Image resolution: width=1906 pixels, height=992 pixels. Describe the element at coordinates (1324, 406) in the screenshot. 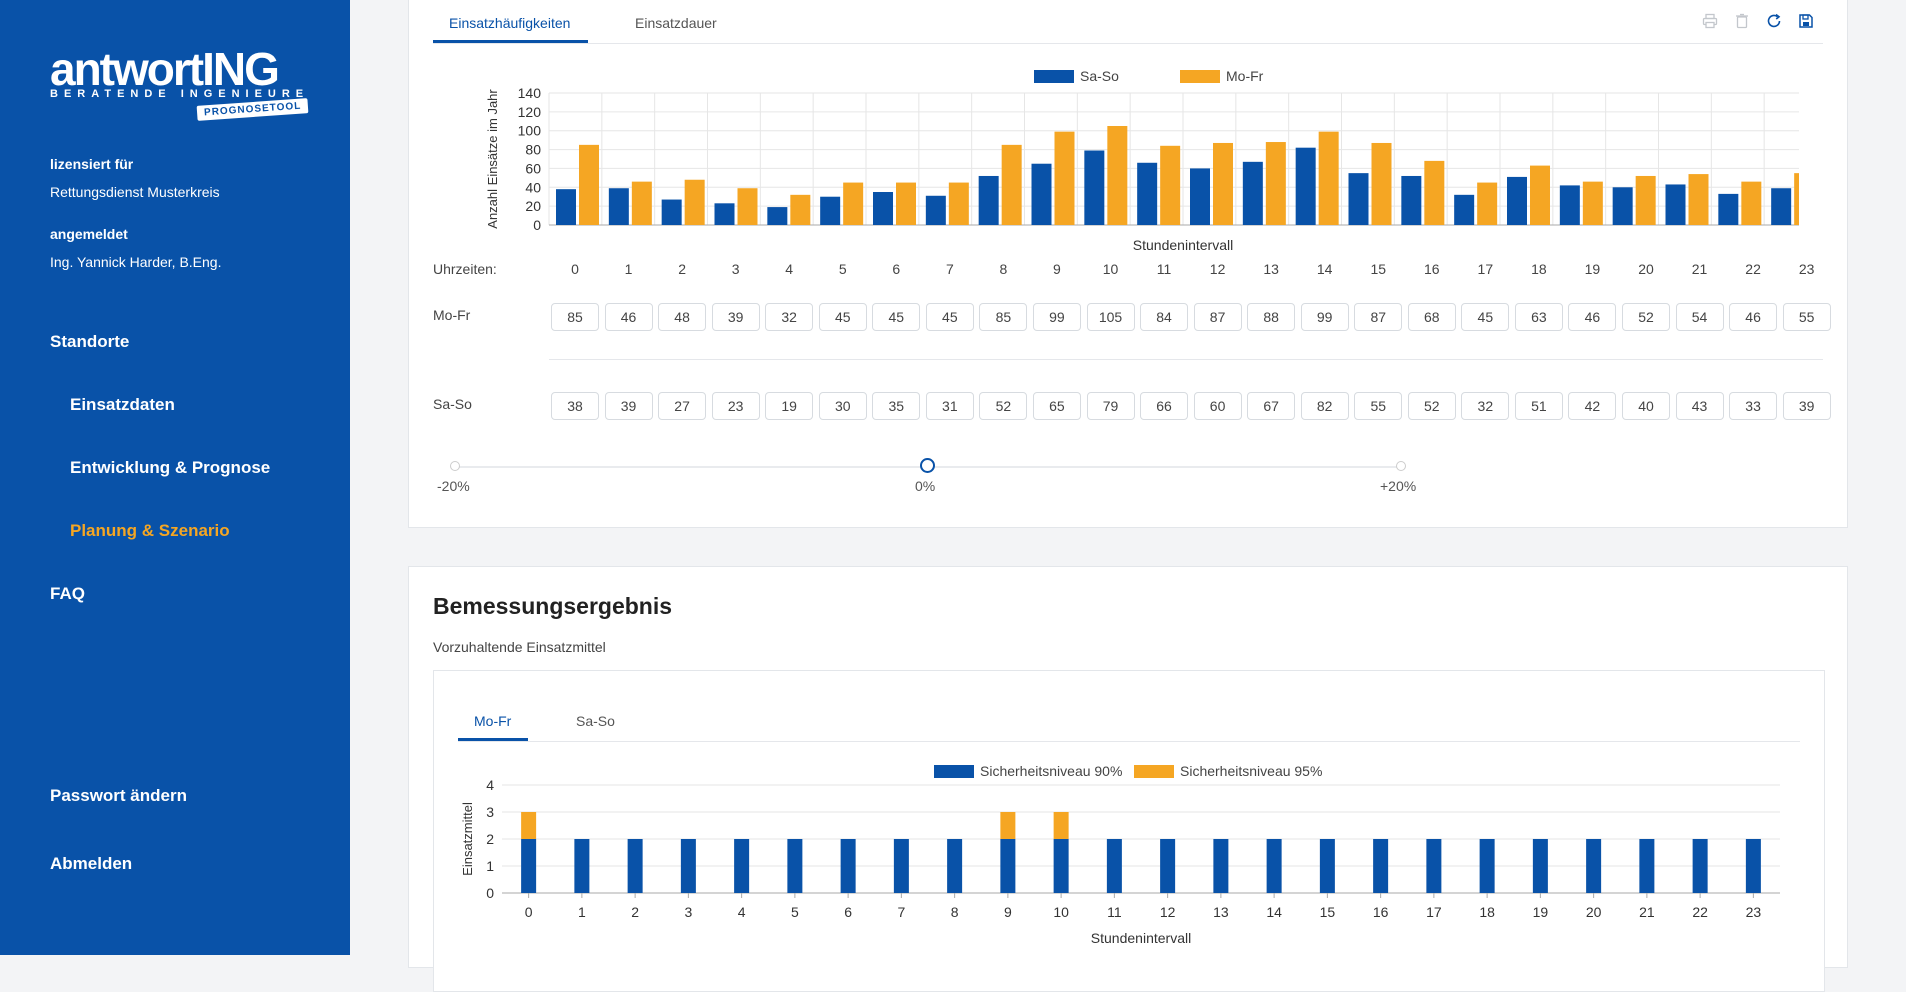

I see `saso-value-input: 82` at that location.